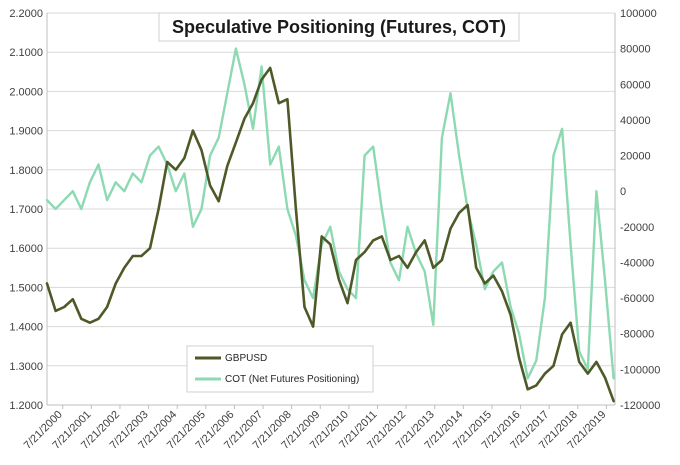  What do you see at coordinates (26, 171) in the screenshot?
I see `y-left-tick-label: 1.8000` at bounding box center [26, 171].